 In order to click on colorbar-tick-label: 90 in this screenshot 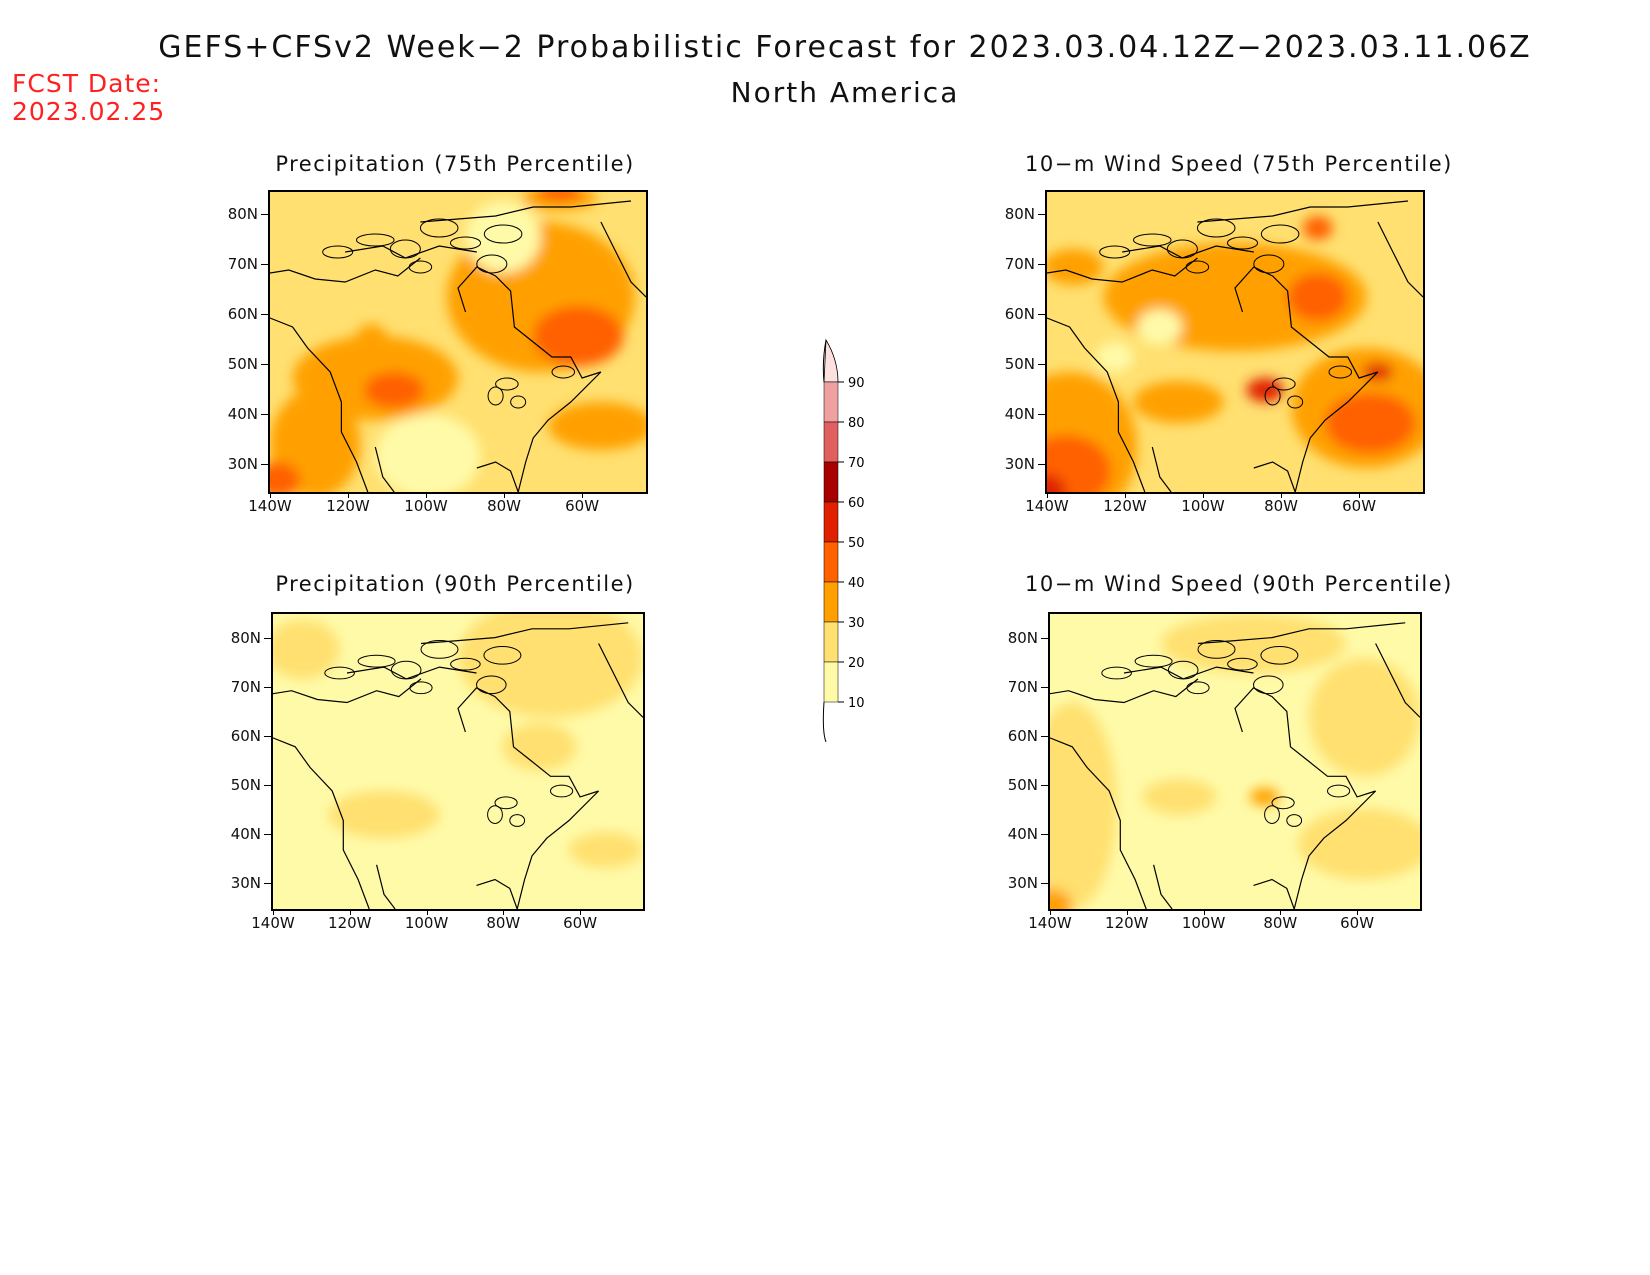, I will do `click(856, 383)`.